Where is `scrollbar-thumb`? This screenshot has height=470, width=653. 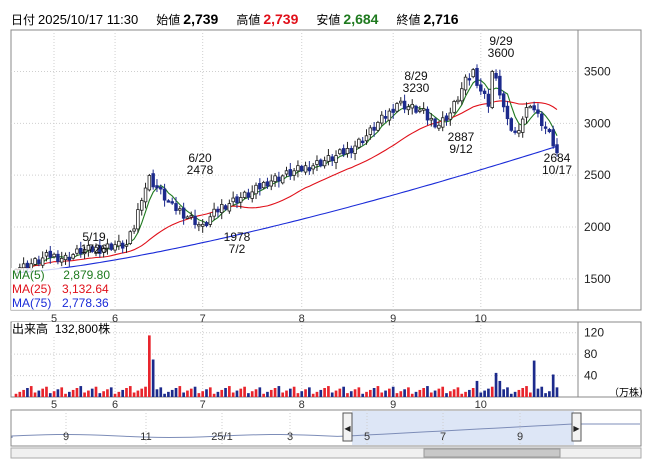 scrollbar-thumb is located at coordinates (492, 453).